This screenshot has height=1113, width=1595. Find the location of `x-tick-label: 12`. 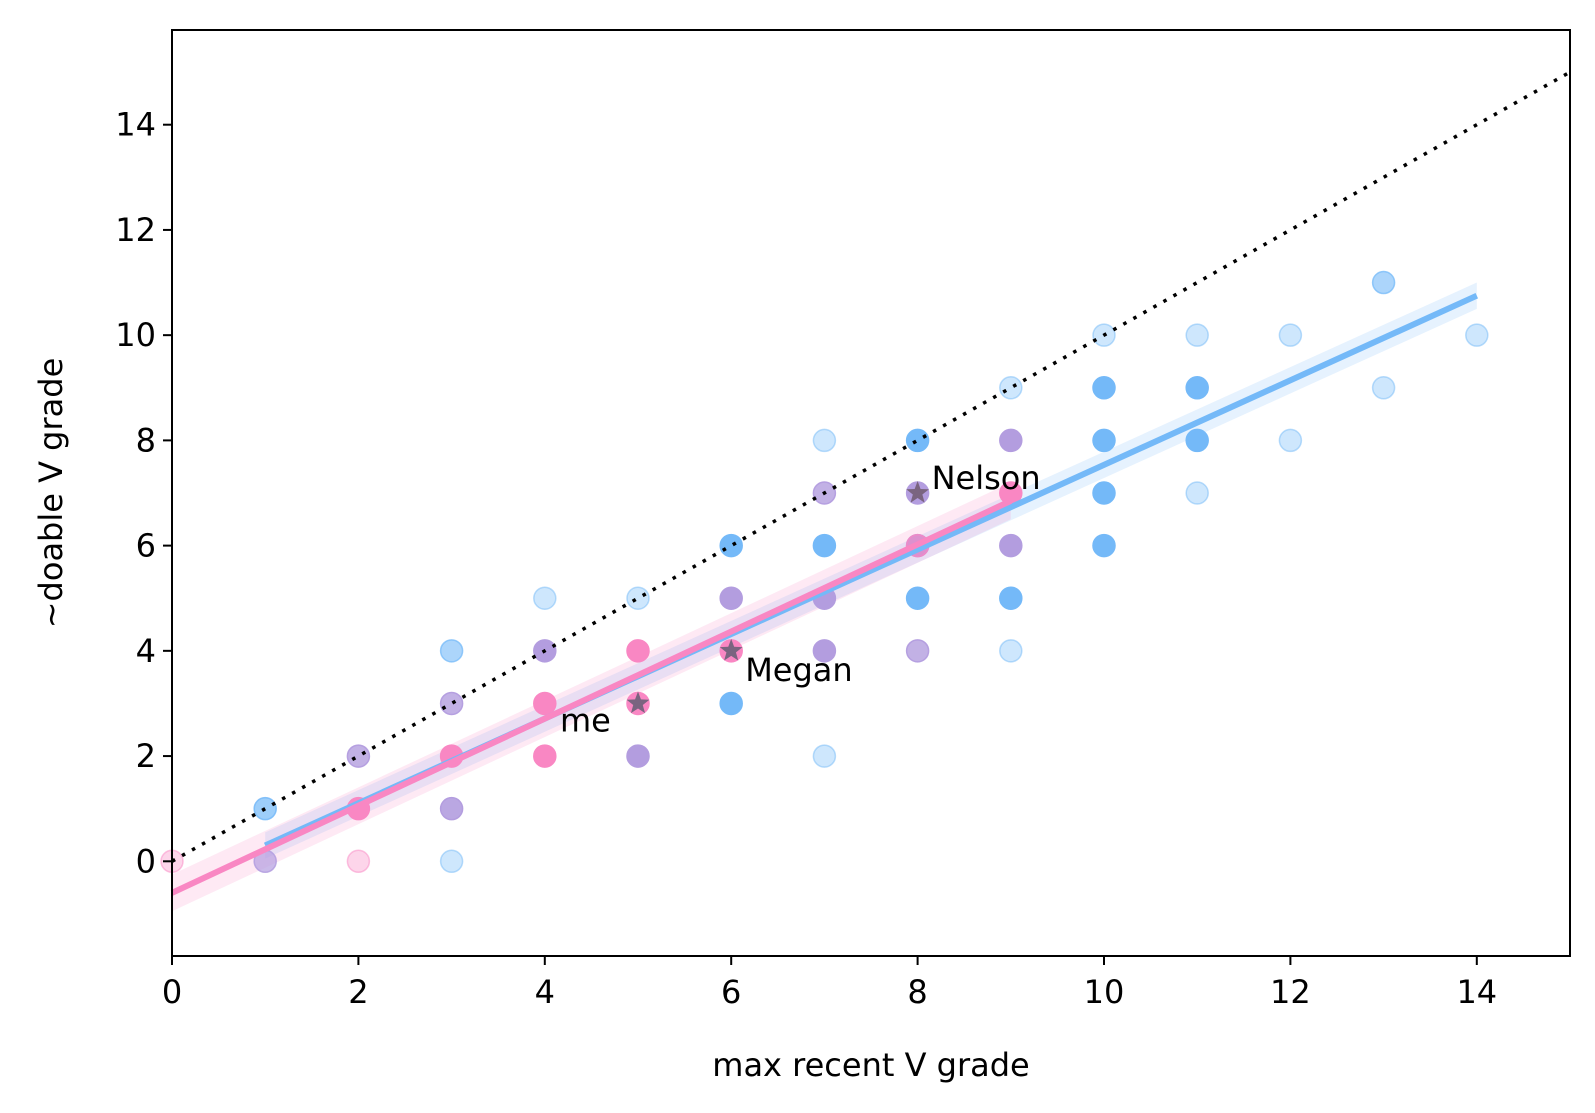

x-tick-label: 12 is located at coordinates (1290, 992).